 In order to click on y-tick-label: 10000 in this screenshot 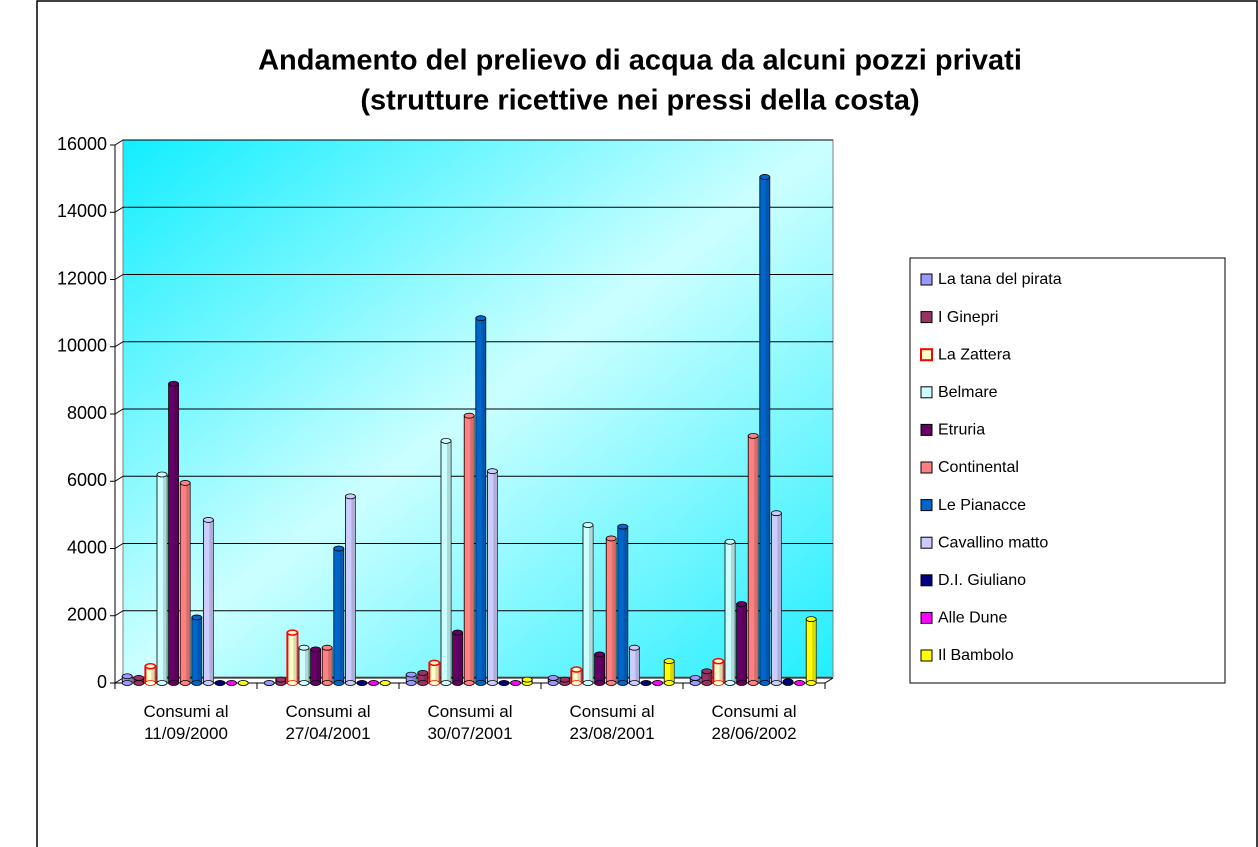, I will do `click(82, 346)`.